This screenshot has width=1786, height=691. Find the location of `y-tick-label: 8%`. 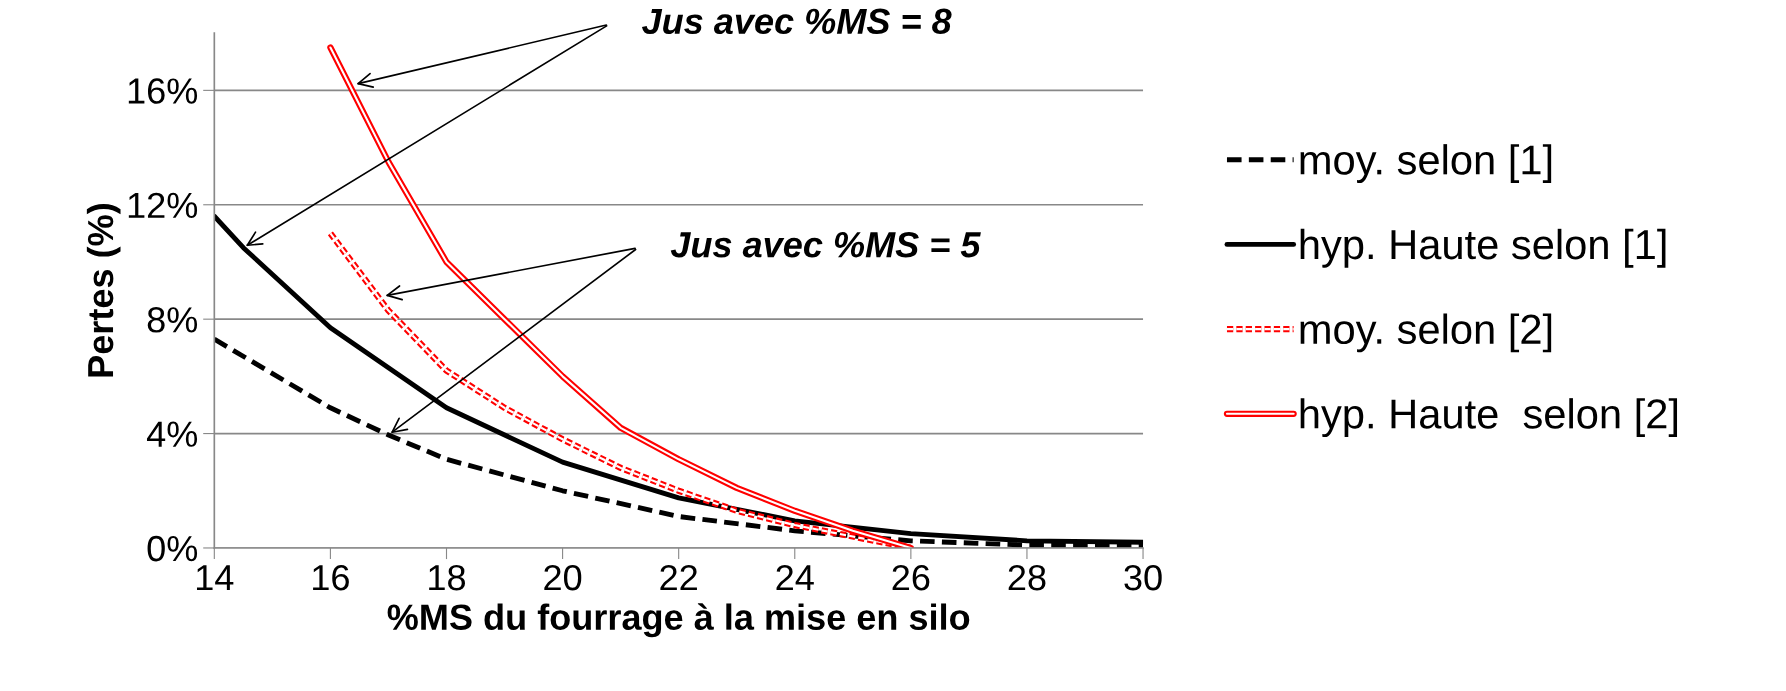

y-tick-label: 8% is located at coordinates (172, 320).